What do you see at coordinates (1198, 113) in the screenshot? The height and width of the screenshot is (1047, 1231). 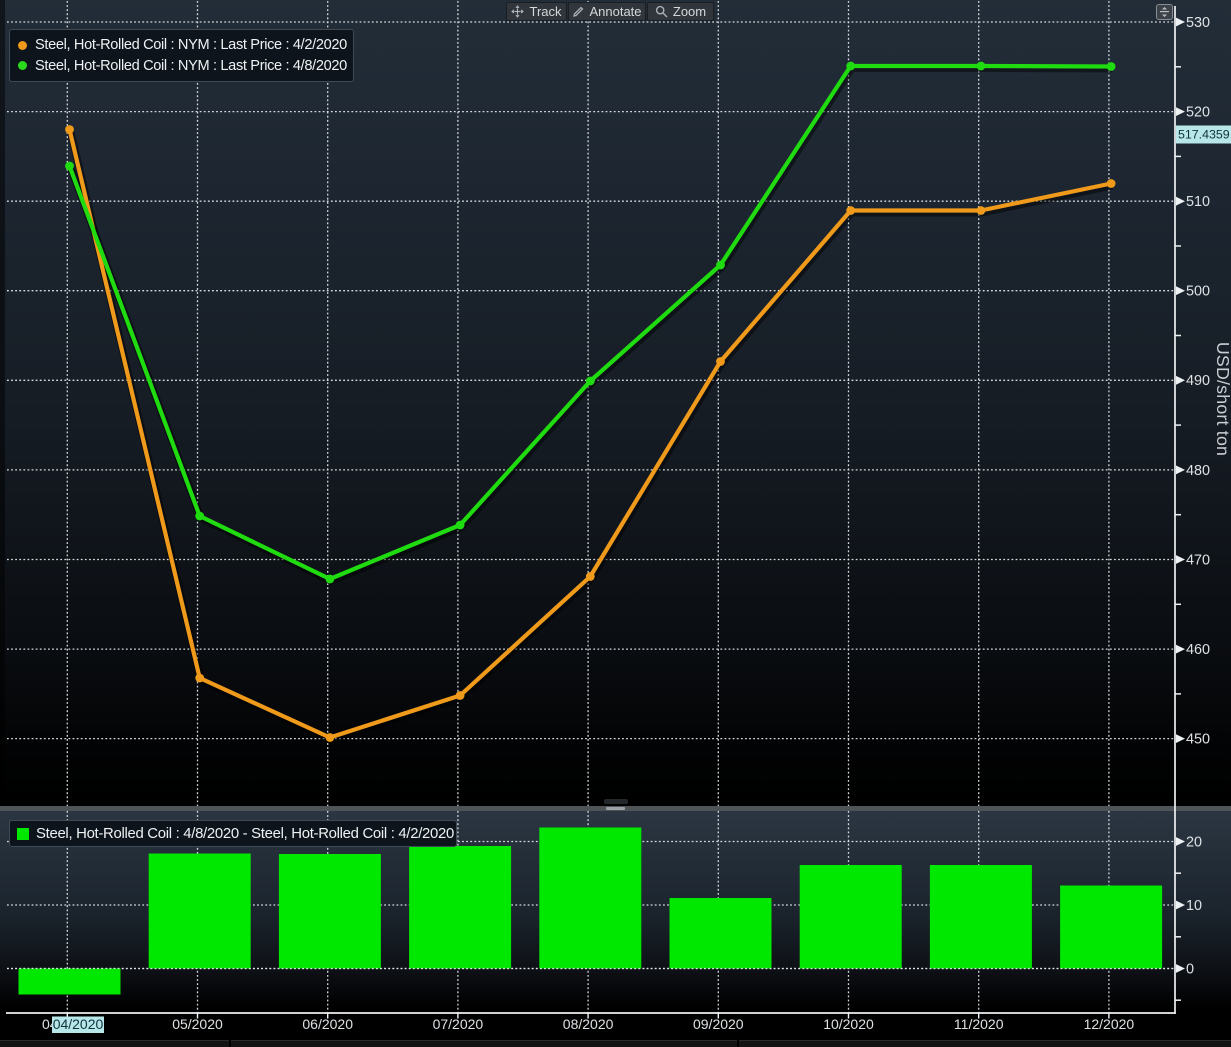 I see `svg-text: 520` at bounding box center [1198, 113].